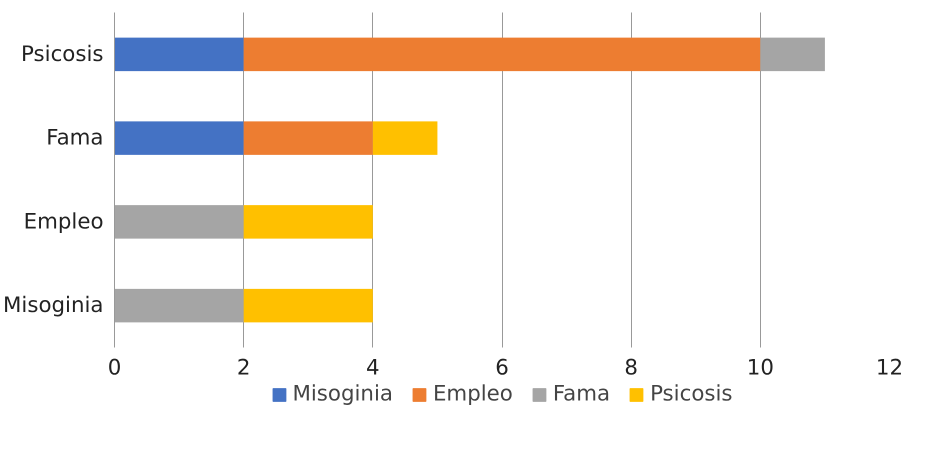 The width and height of the screenshot is (934, 464). What do you see at coordinates (631, 368) in the screenshot?
I see `x-tick-label: 8` at bounding box center [631, 368].